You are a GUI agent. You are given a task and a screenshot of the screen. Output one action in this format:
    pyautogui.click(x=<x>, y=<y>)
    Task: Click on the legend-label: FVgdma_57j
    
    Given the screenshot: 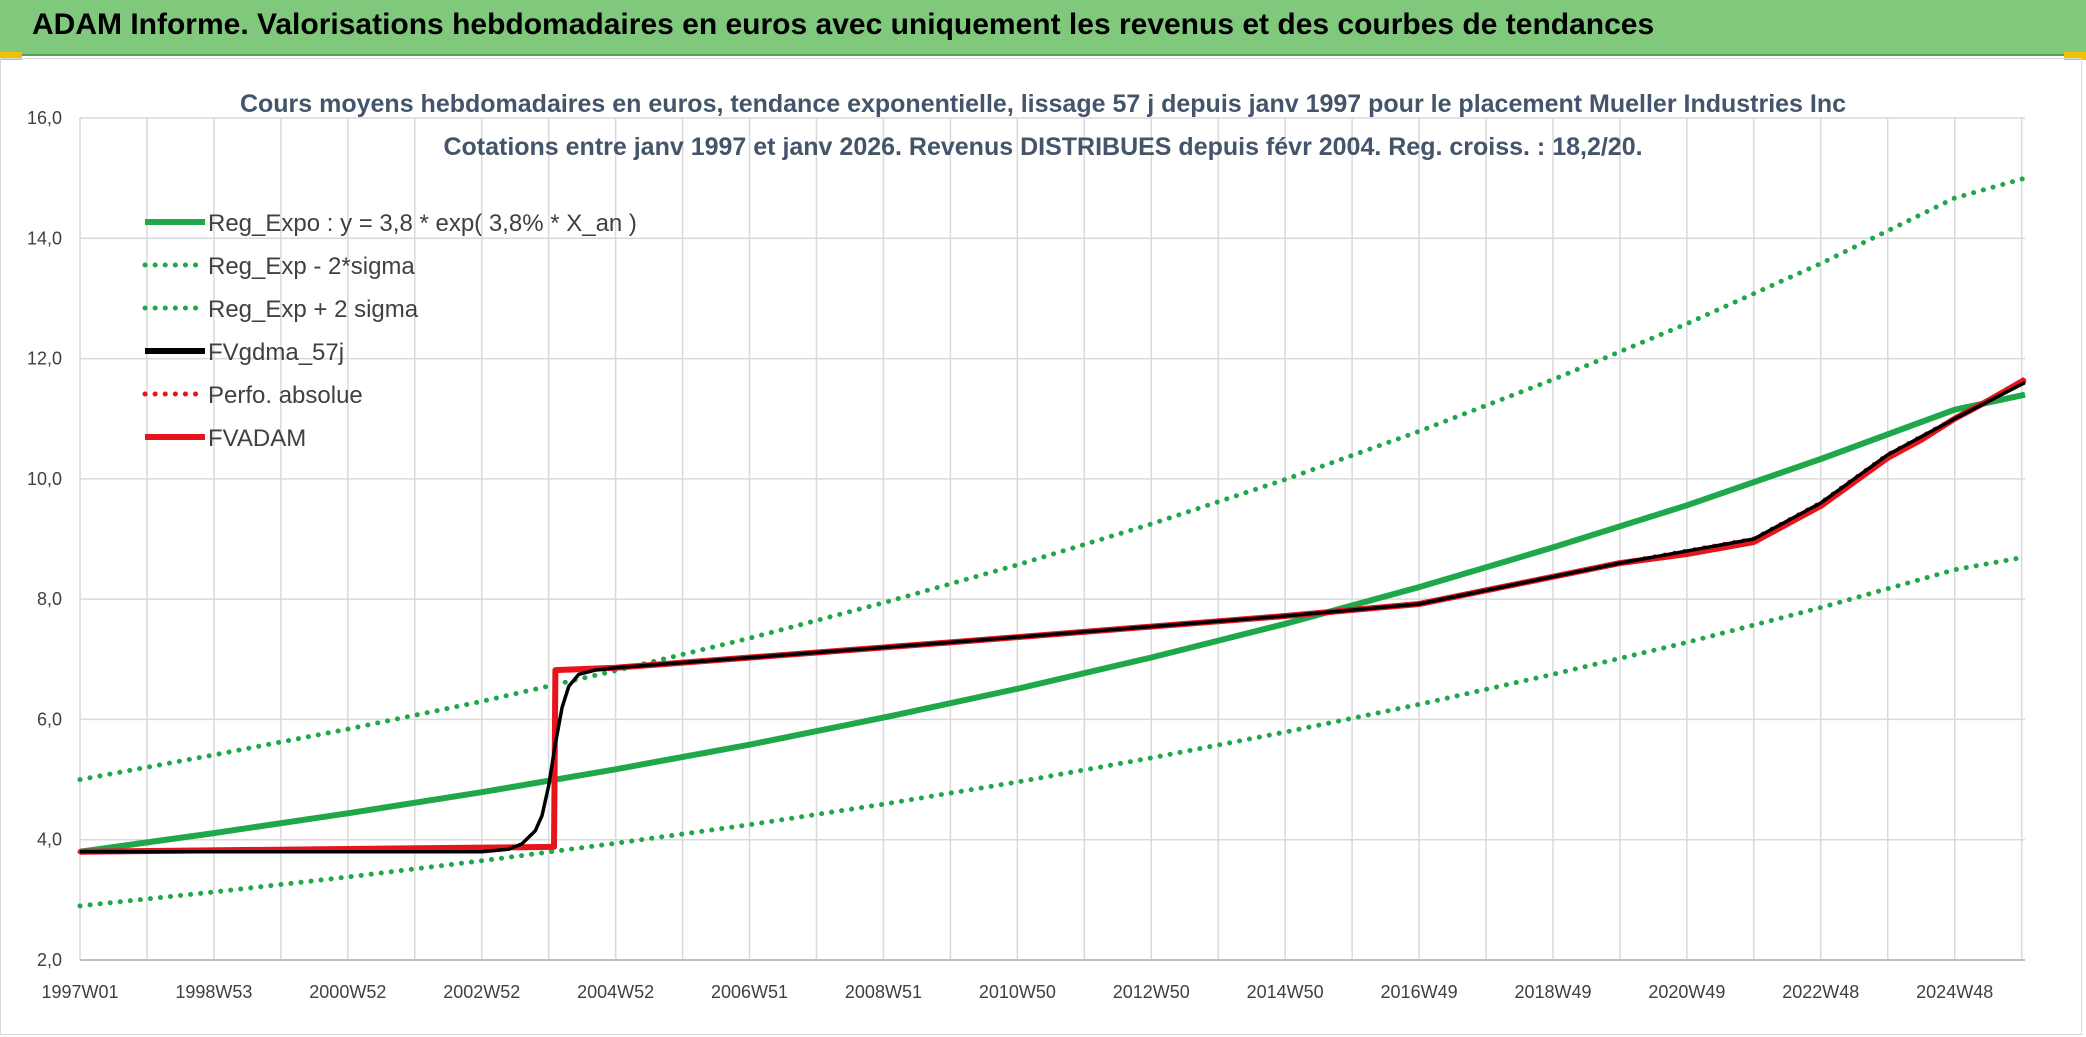 What is the action you would take?
    pyautogui.click(x=276, y=352)
    